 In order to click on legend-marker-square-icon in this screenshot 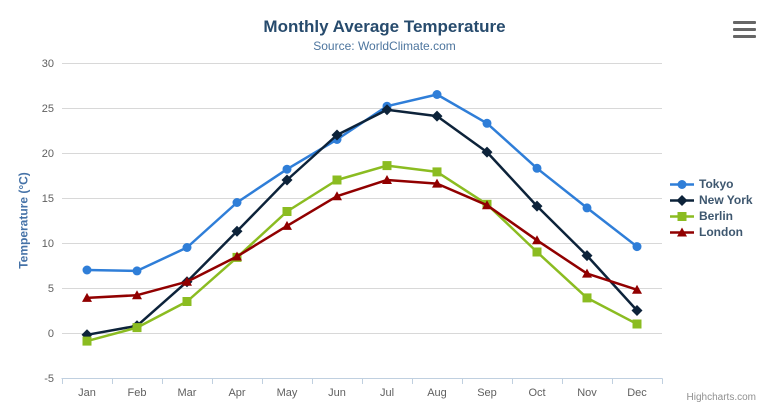, I will do `click(682, 216)`.